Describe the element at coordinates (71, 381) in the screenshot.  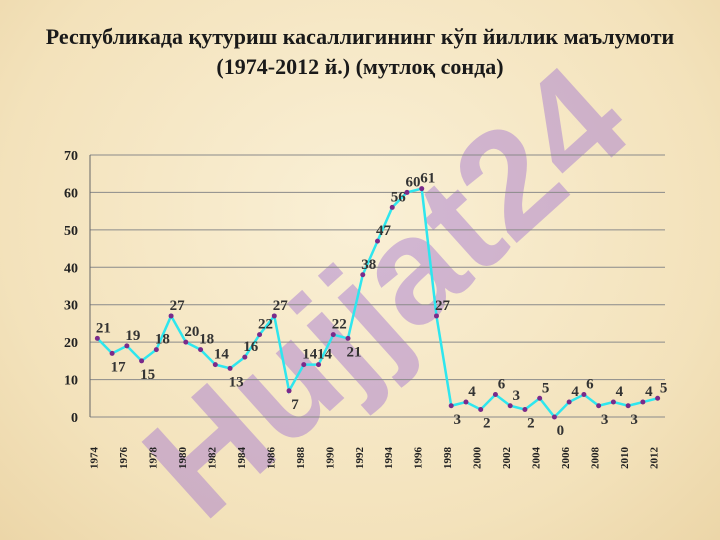
I see `y-tick-label: 10` at that location.